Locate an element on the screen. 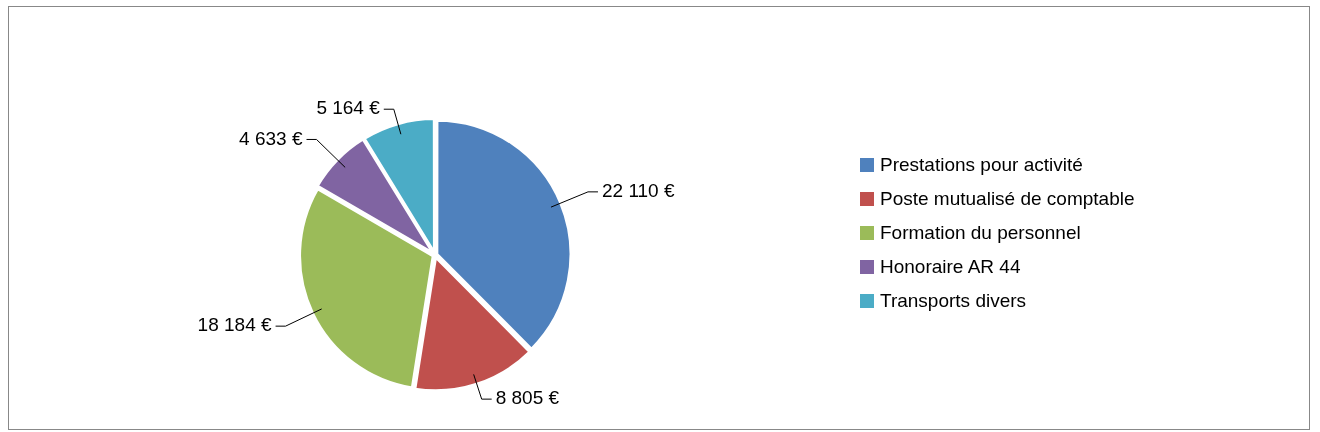  legend-label: Prestations pour activité is located at coordinates (981, 165).